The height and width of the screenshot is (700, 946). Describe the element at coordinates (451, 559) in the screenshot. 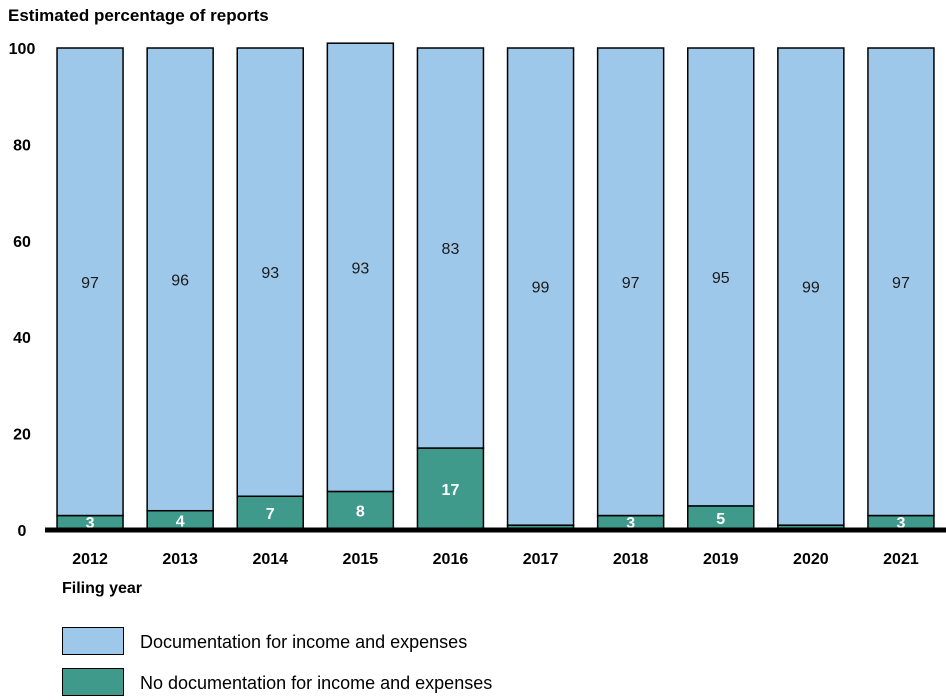

I see `x-tick-label: 2016` at that location.